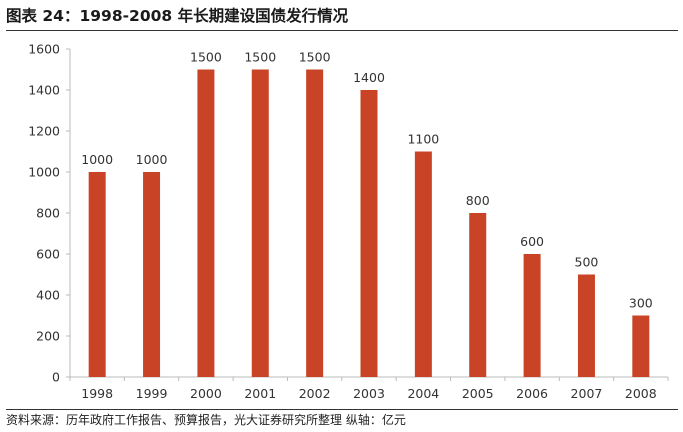 The image size is (683, 432). What do you see at coordinates (48, 295) in the screenshot?
I see `y-tick-label: 400` at bounding box center [48, 295].